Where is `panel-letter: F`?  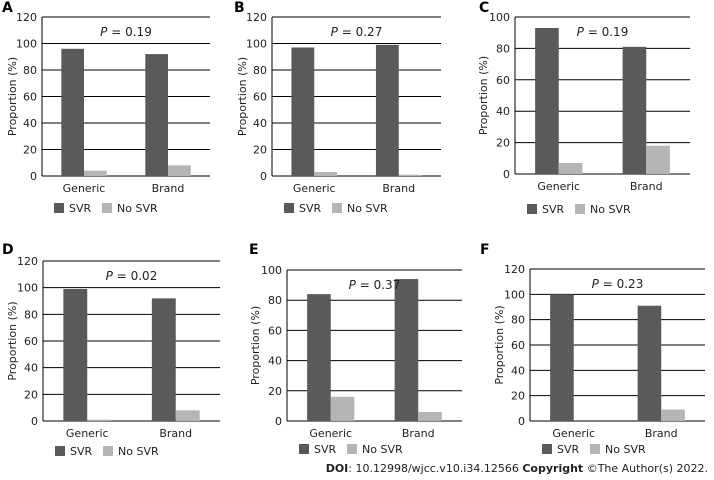 panel-letter: F is located at coordinates (485, 250).